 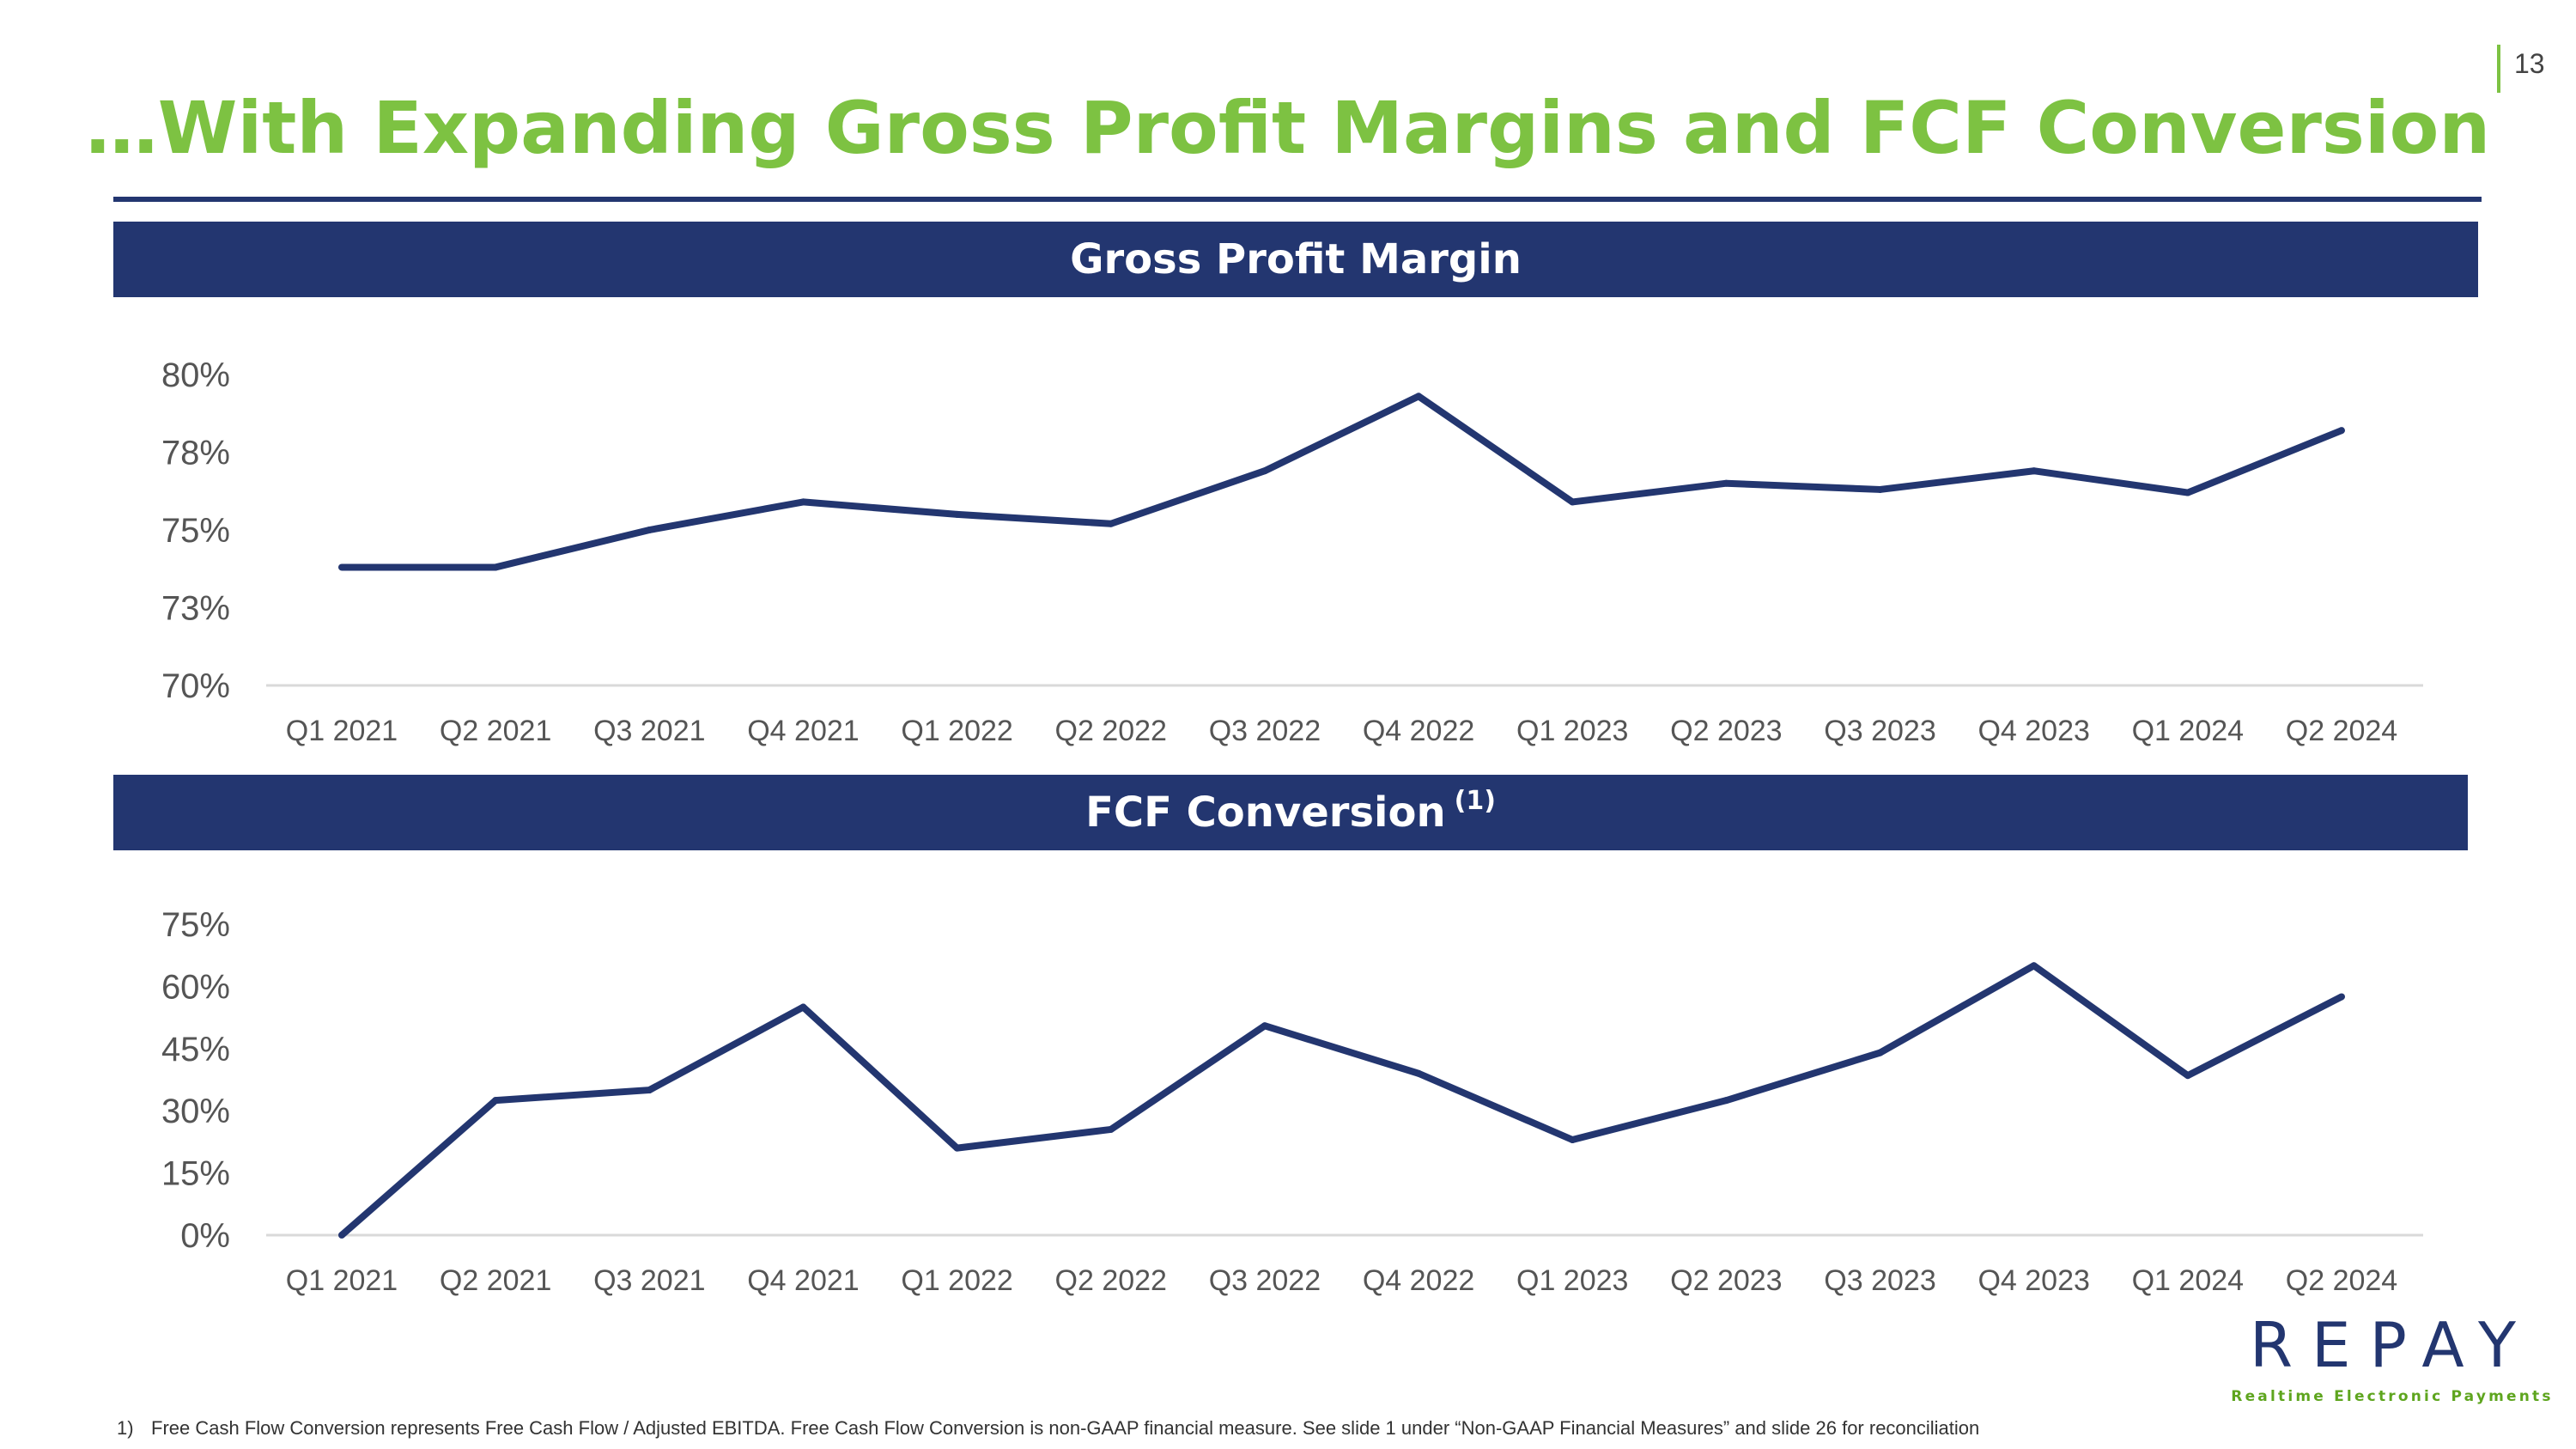 What do you see at coordinates (496, 731) in the screenshot?
I see `gpm-x-tick-label: Q2 2021` at bounding box center [496, 731].